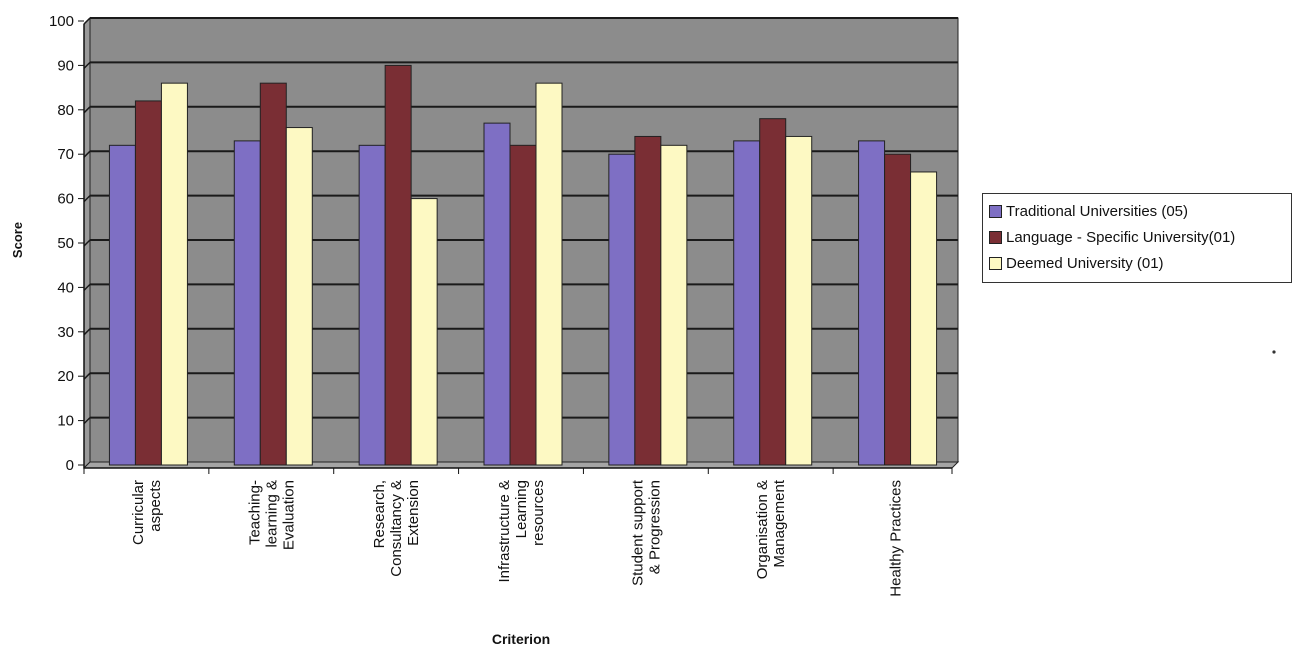  Describe the element at coordinates (779, 523) in the screenshot. I see `x-tick-label-line: Management` at that location.